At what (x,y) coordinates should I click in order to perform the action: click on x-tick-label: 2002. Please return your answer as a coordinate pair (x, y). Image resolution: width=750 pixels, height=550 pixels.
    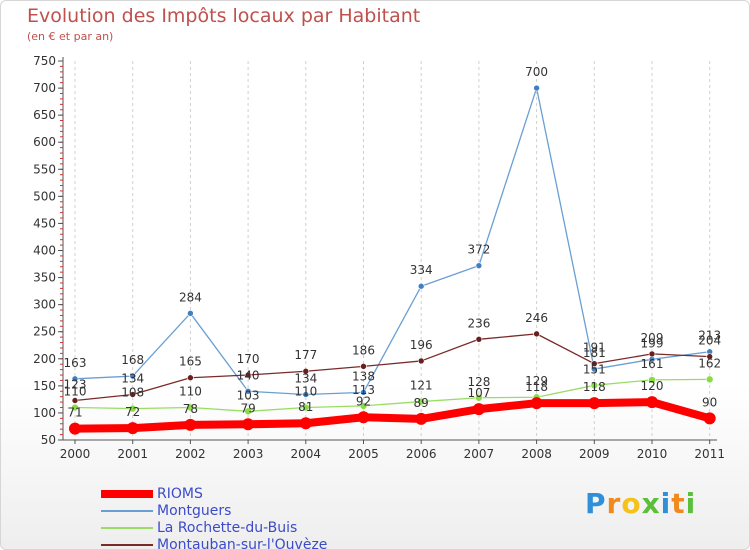
    Looking at the image, I should click on (190, 454).